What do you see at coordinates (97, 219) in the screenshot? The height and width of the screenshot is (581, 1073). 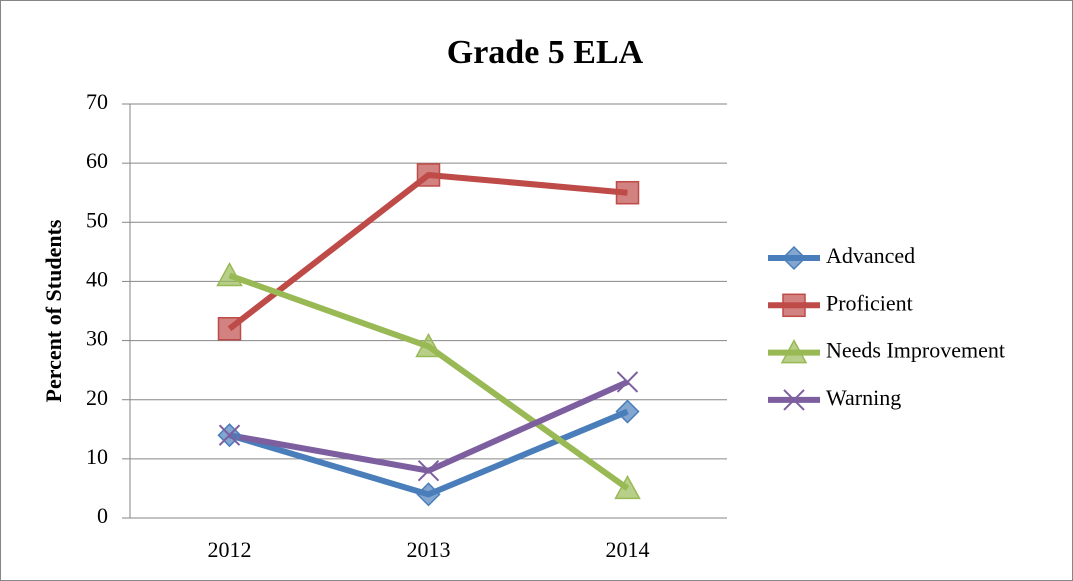 I see `y-tick-label: 50` at bounding box center [97, 219].